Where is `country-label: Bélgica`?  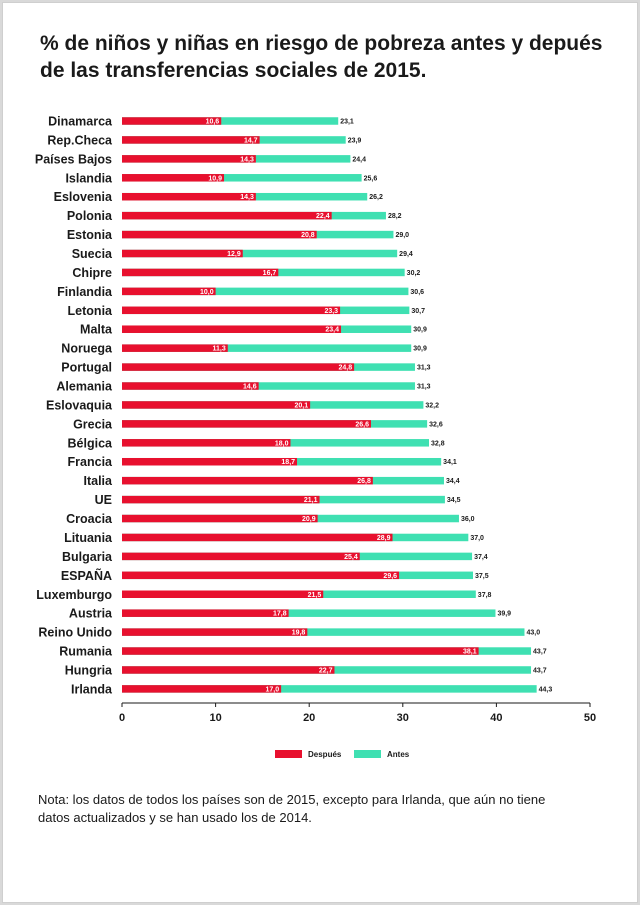
country-label: Bélgica is located at coordinates (91, 443).